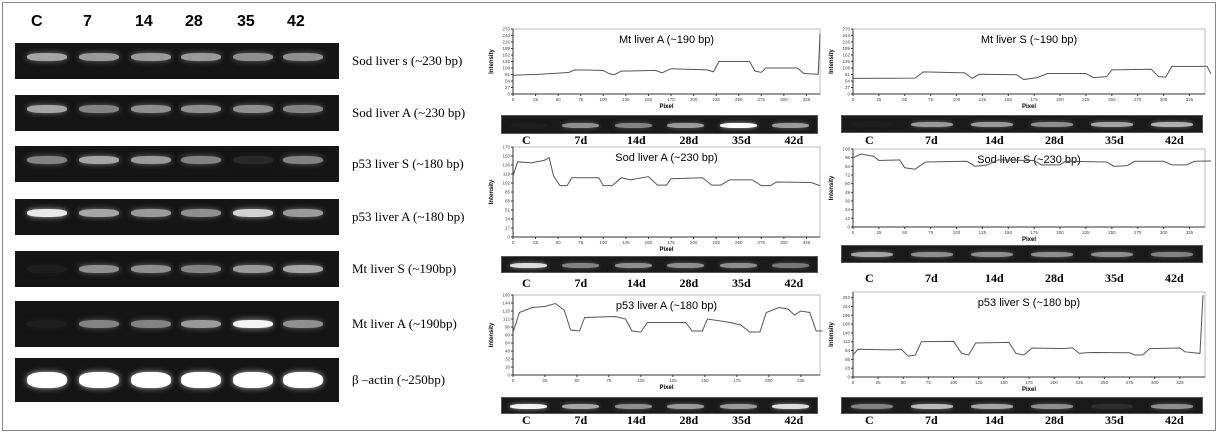  I want to click on y-tick-label: 54, so click(848, 81).